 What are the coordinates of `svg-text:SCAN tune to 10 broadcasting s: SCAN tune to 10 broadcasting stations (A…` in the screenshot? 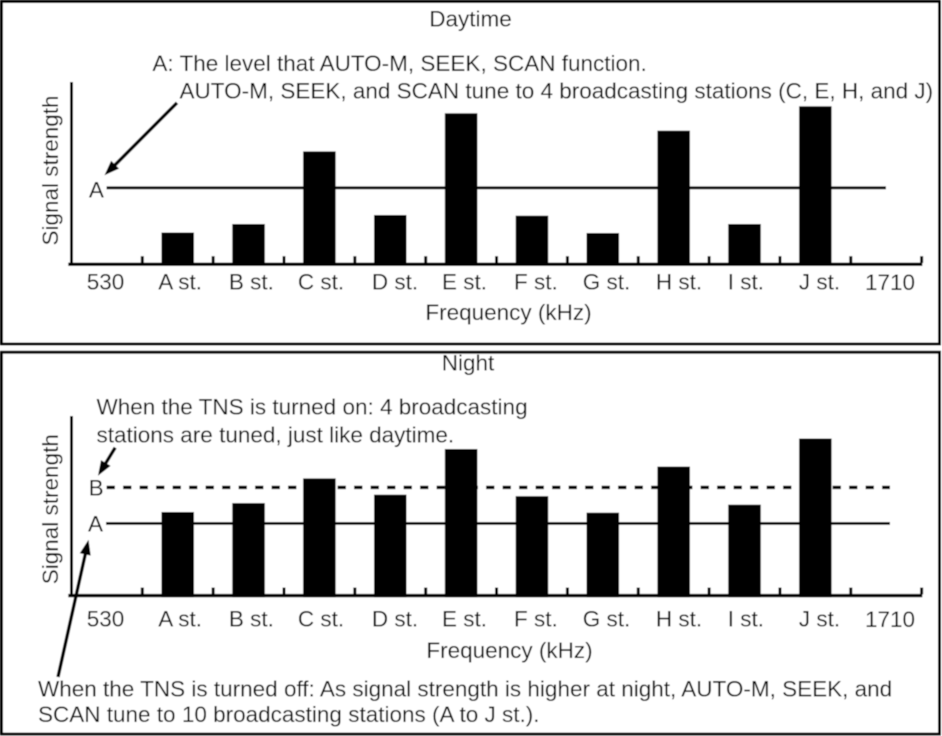 It's located at (289, 714).